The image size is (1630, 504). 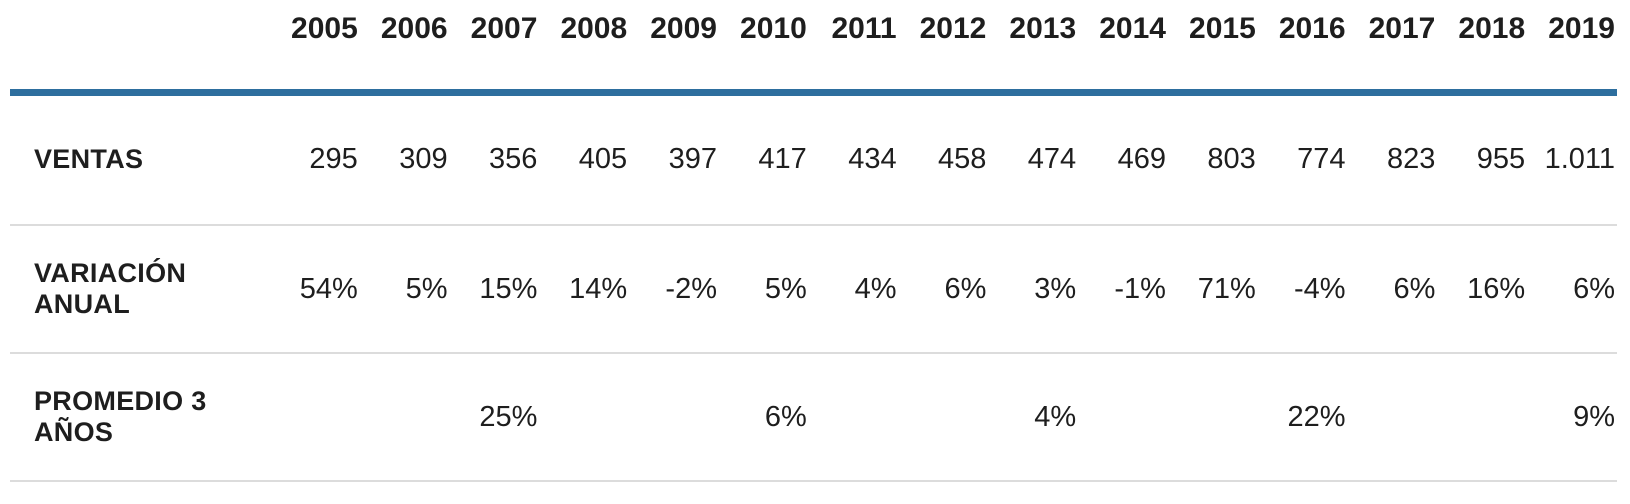 I want to click on value-cell: 9%, so click(x=1572, y=417).